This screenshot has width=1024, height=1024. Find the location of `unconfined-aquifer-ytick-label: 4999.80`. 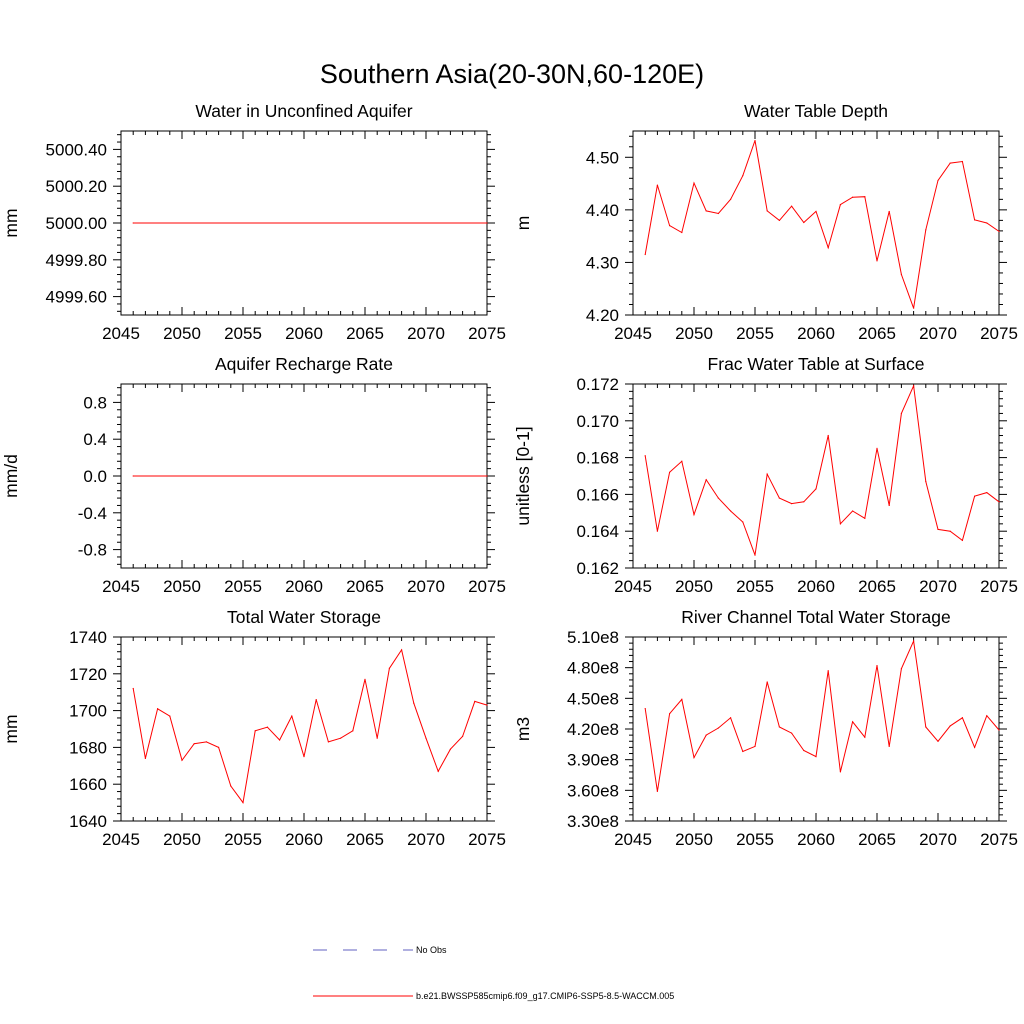

unconfined-aquifer-ytick-label: 4999.80 is located at coordinates (76, 260).